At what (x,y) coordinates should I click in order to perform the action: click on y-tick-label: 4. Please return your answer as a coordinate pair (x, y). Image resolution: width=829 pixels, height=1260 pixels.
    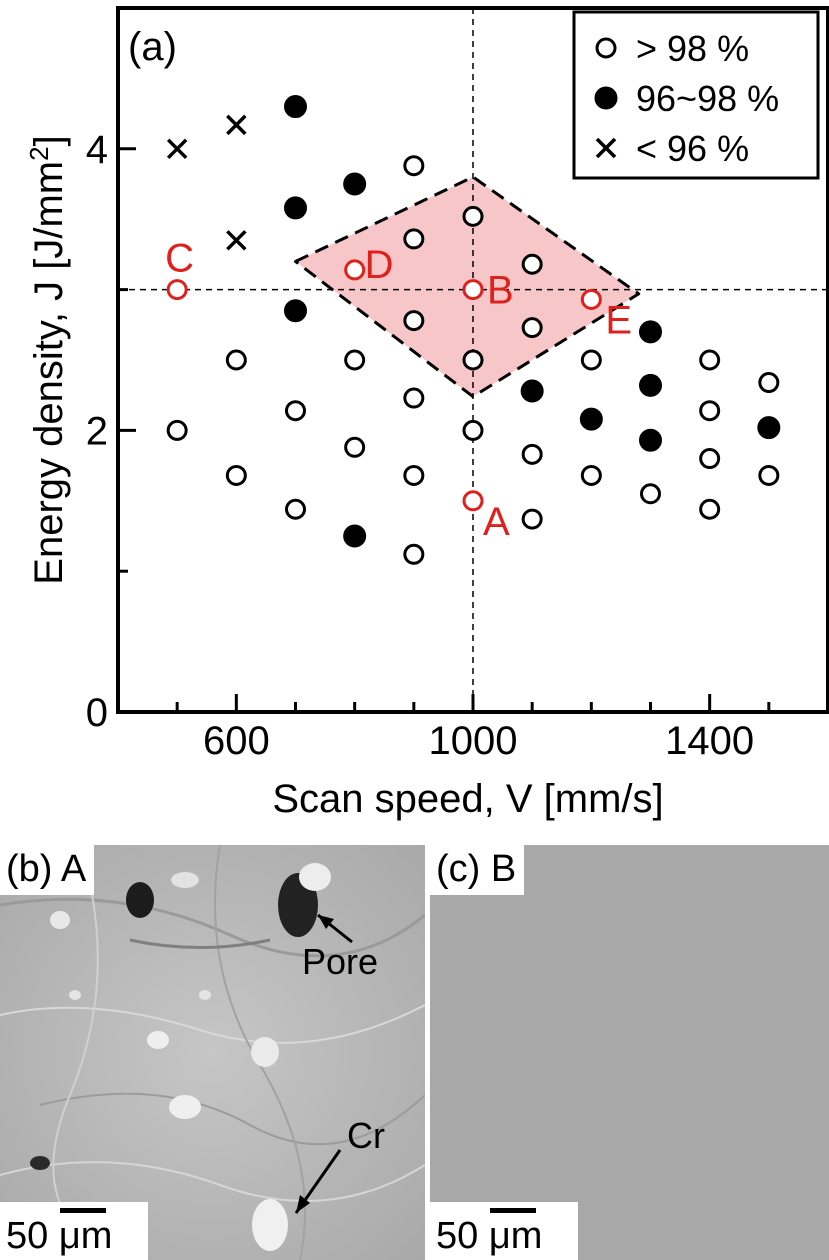
    Looking at the image, I should click on (97, 150).